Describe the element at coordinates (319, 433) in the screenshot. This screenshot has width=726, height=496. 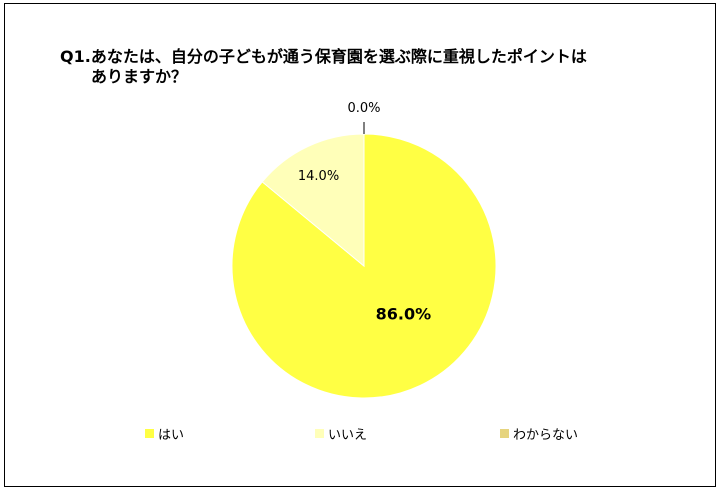
I see `legend-swatch-no` at that location.